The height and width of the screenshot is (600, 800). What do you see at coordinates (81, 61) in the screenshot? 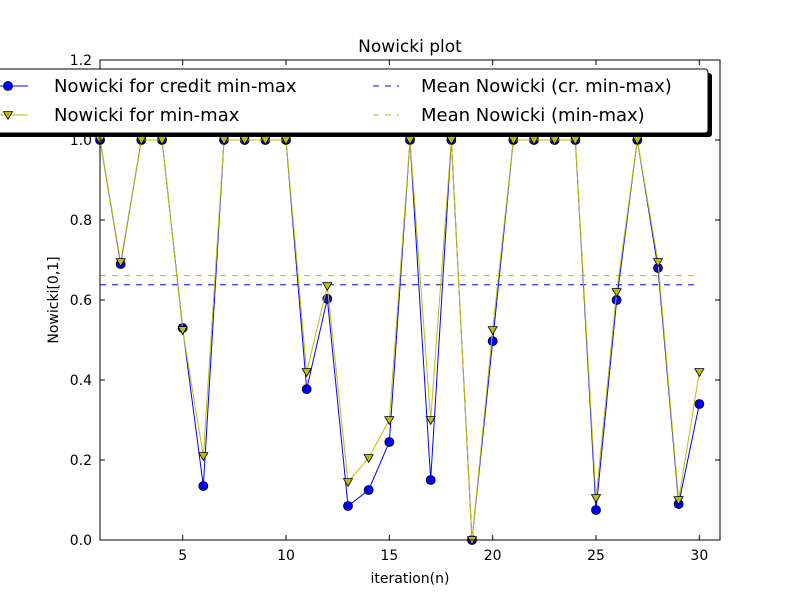
I see `y-tick-label: 1.2` at bounding box center [81, 61].